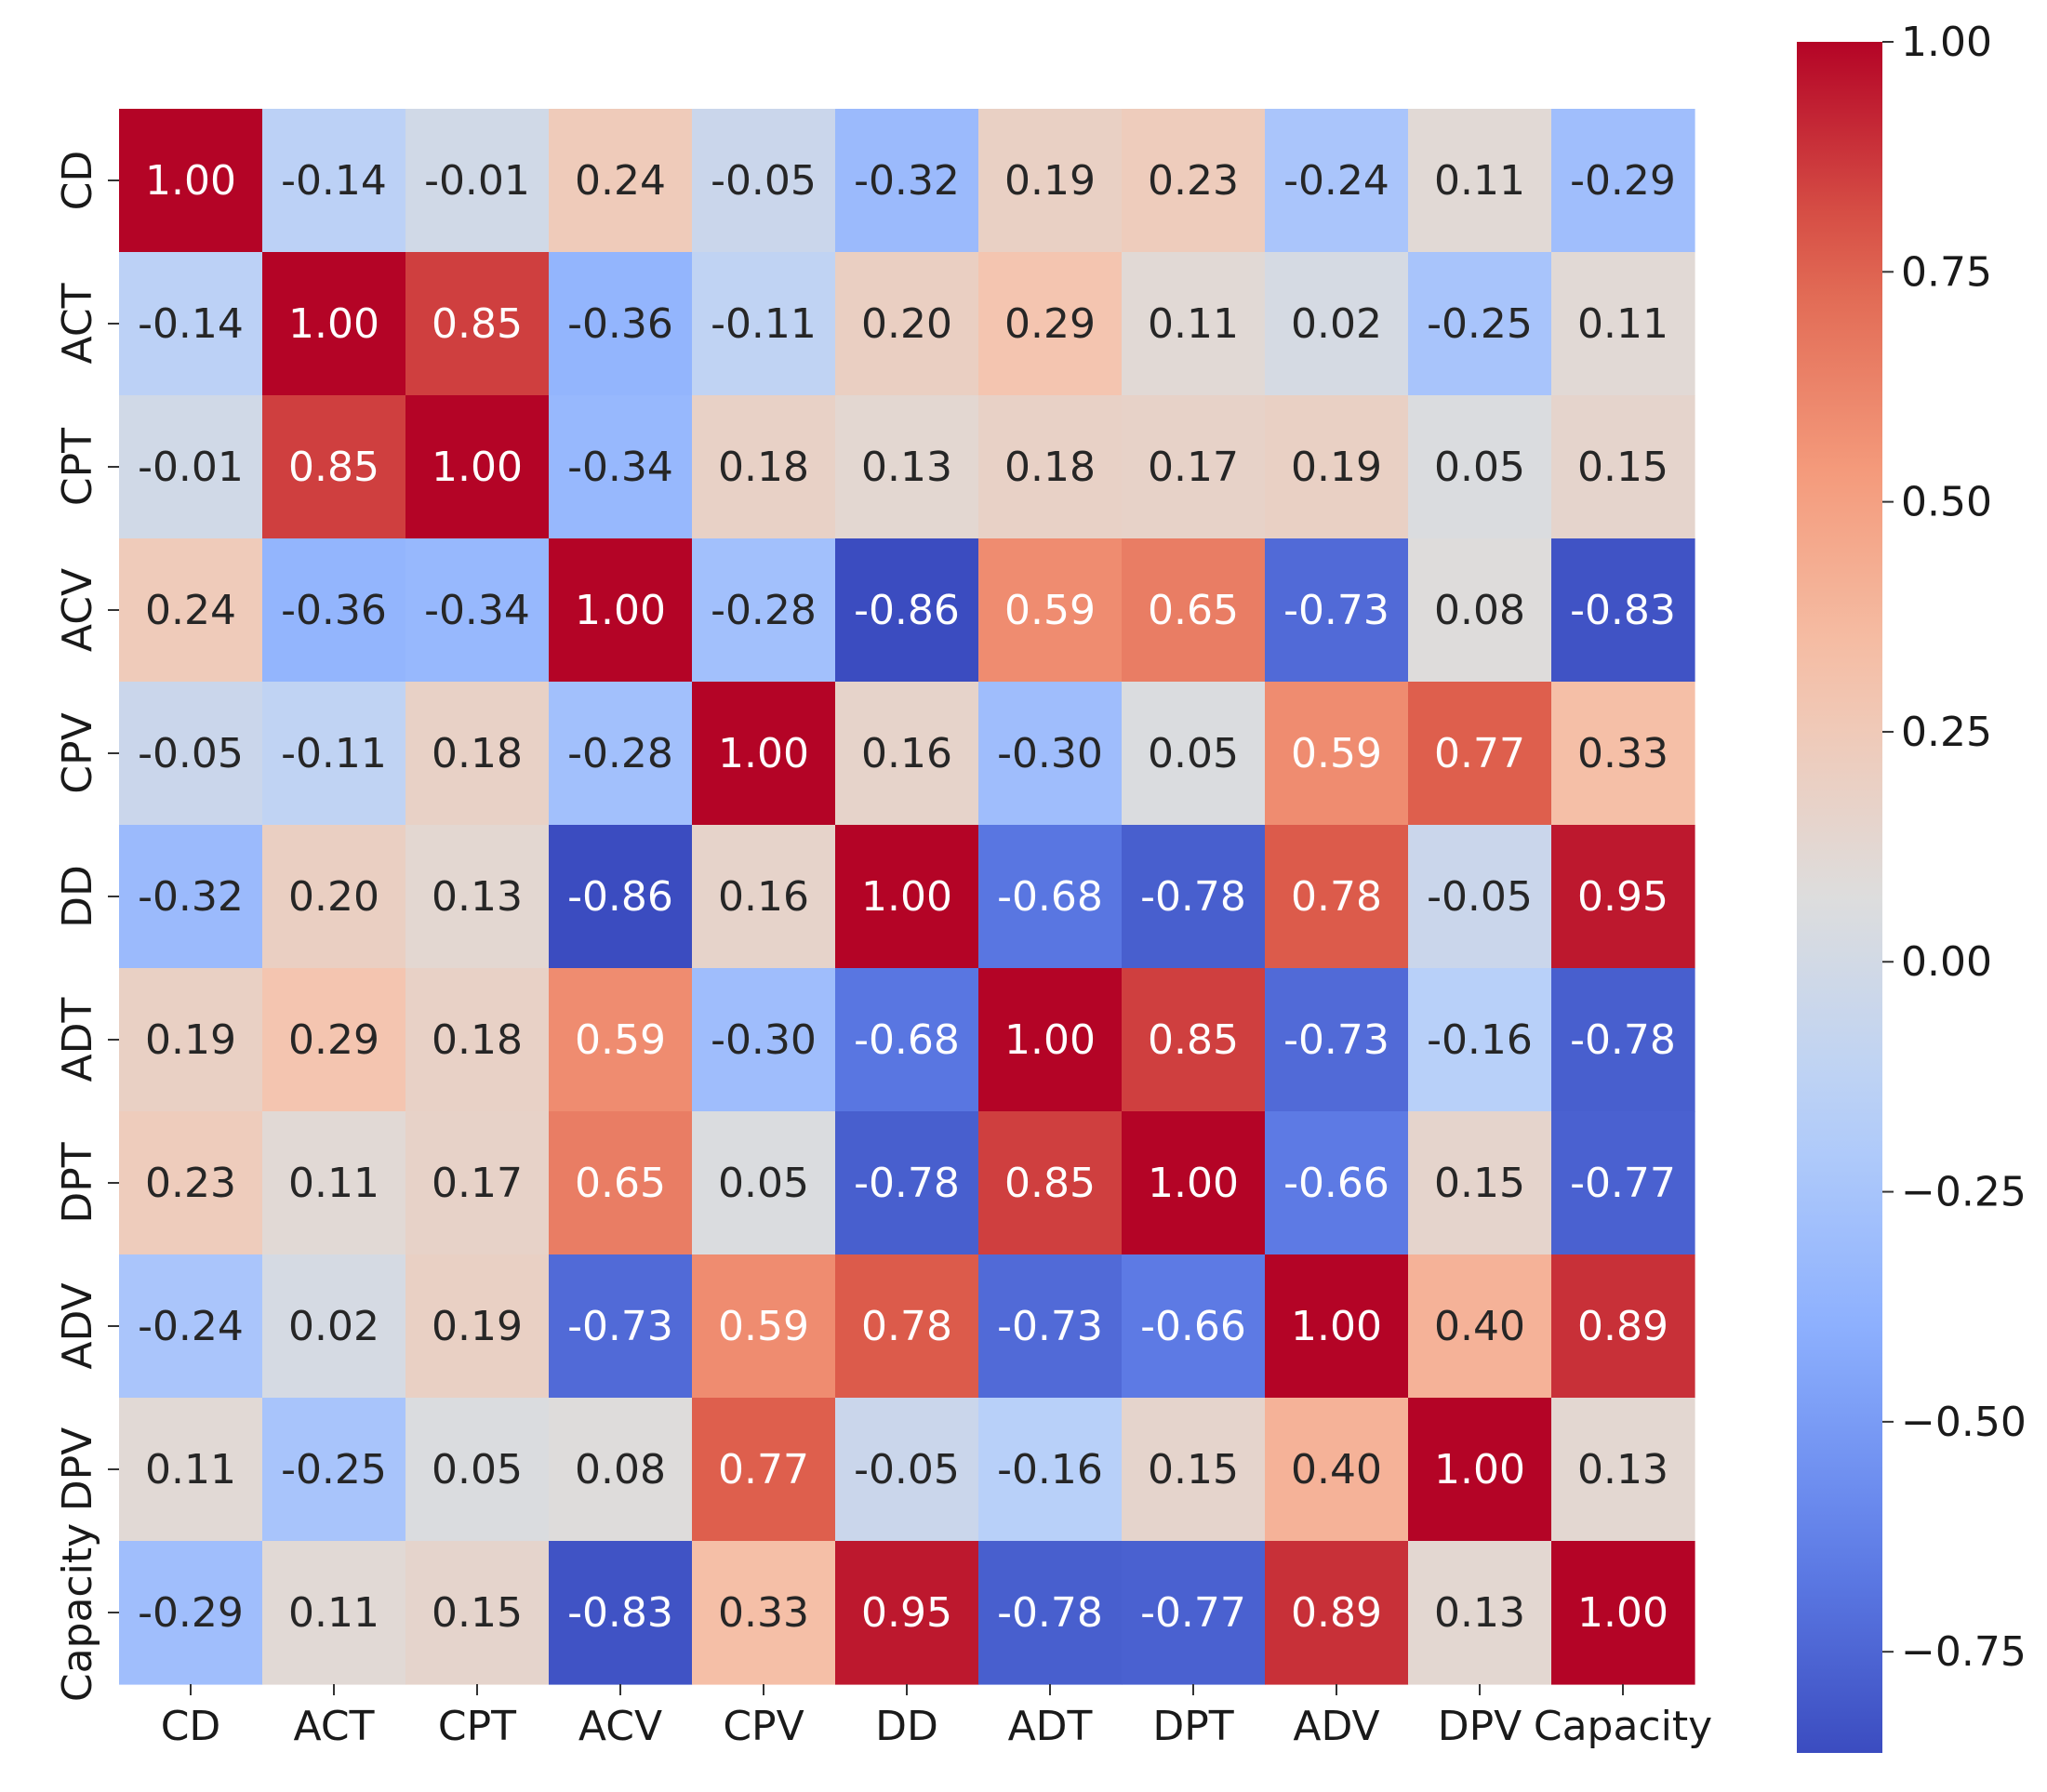  What do you see at coordinates (1964, 1422) in the screenshot?
I see `colorbar-tick-label: −0.50` at bounding box center [1964, 1422].